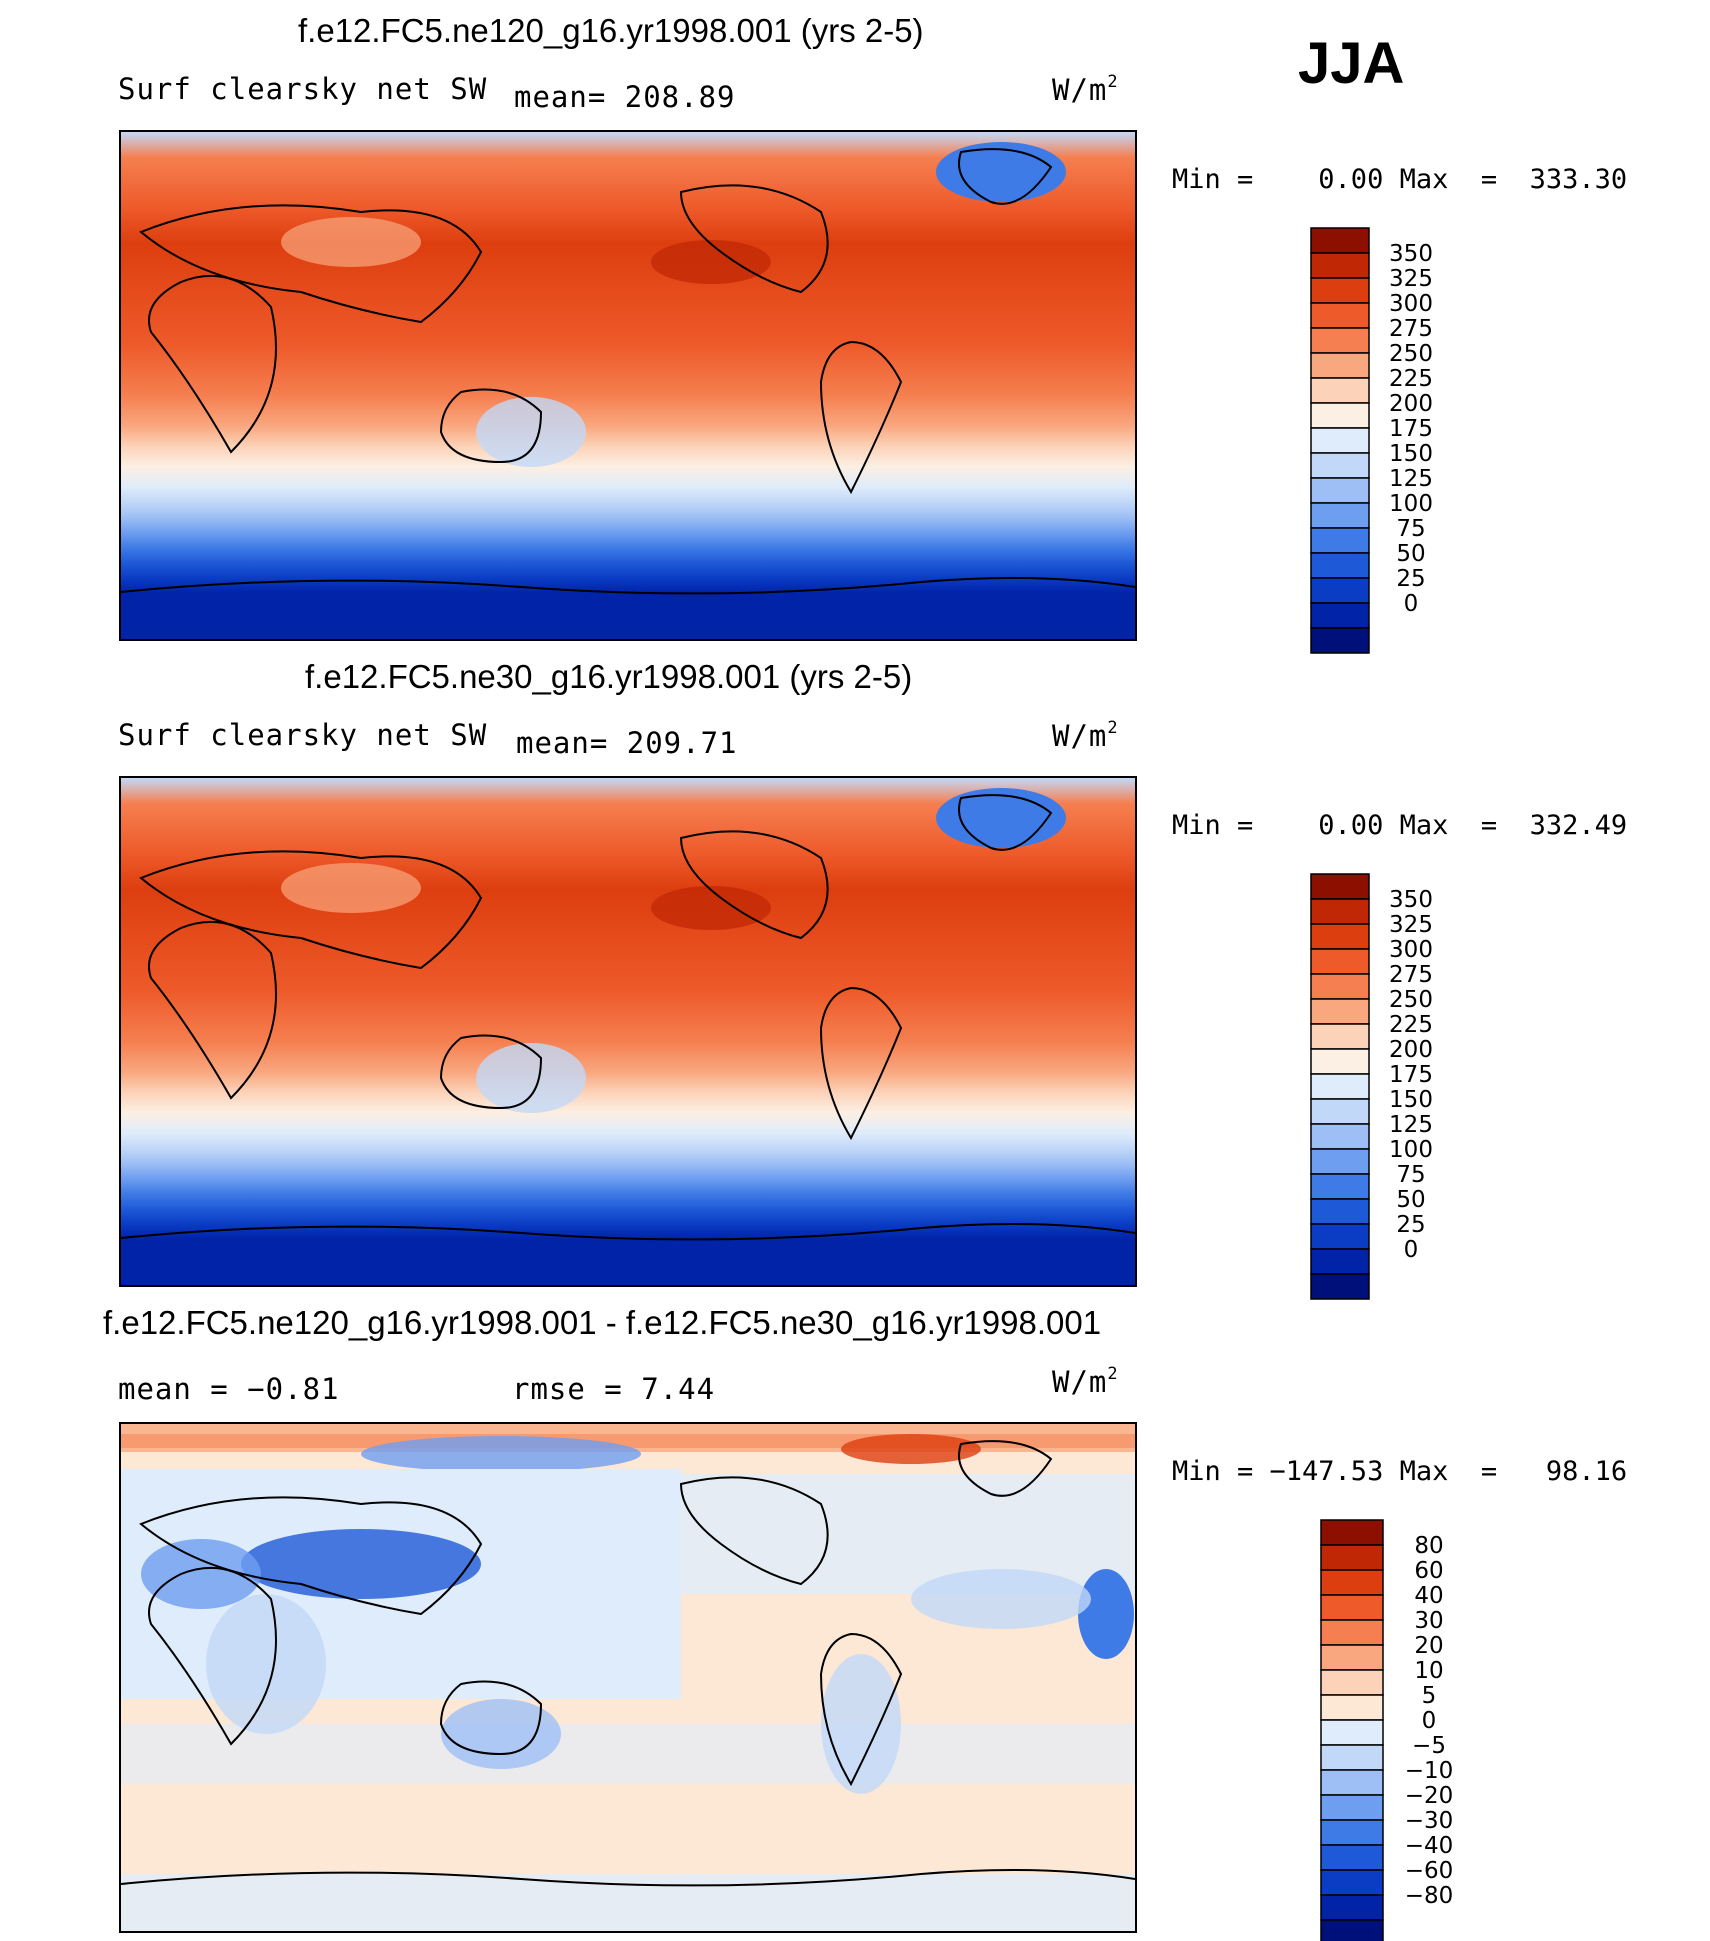 This screenshot has height=1941, width=1710. Describe the element at coordinates (614, 1389) in the screenshot. I see `panel3-rmse-label: rmse = 7.44` at that location.